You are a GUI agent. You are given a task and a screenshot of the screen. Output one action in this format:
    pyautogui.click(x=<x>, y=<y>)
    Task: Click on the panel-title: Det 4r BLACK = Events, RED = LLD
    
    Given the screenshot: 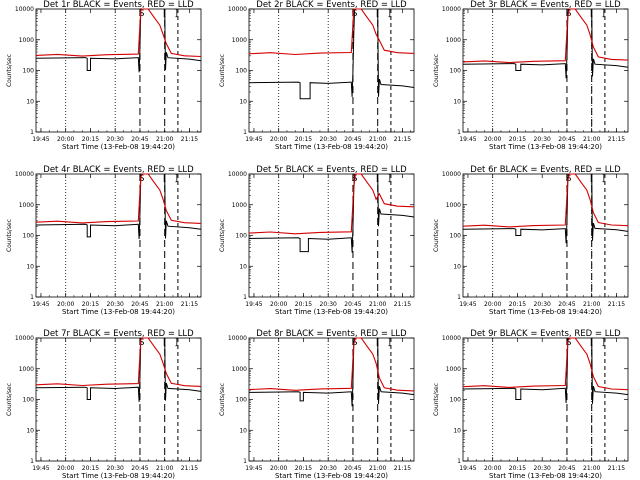 What is the action you would take?
    pyautogui.click(x=118, y=170)
    